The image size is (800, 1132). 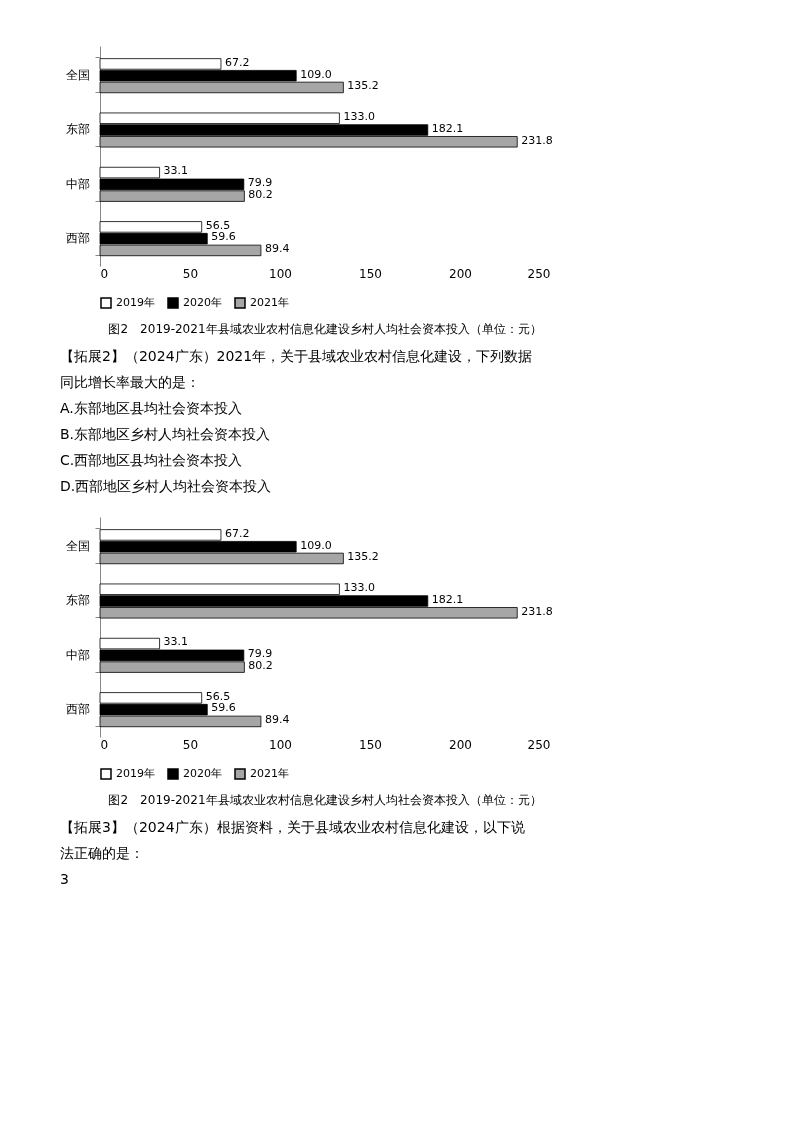 I want to click on text: 同比增长率最大的是：, so click(x=130, y=382).